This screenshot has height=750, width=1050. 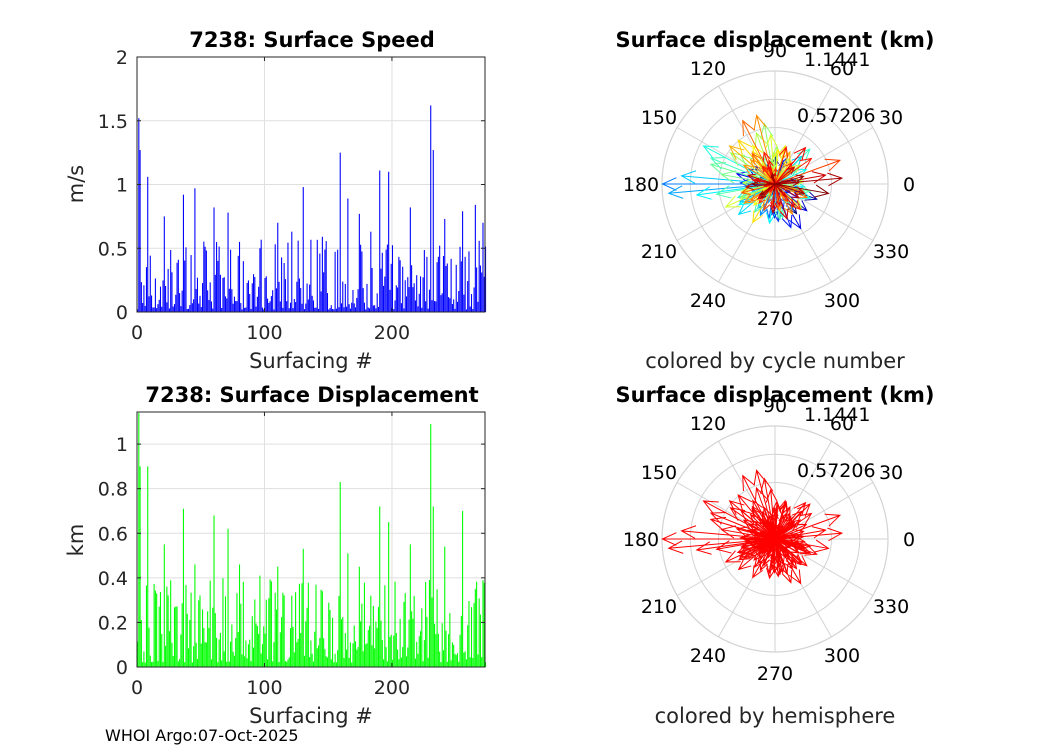 What do you see at coordinates (122, 186) in the screenshot?
I see `y-tick-label: 1` at bounding box center [122, 186].